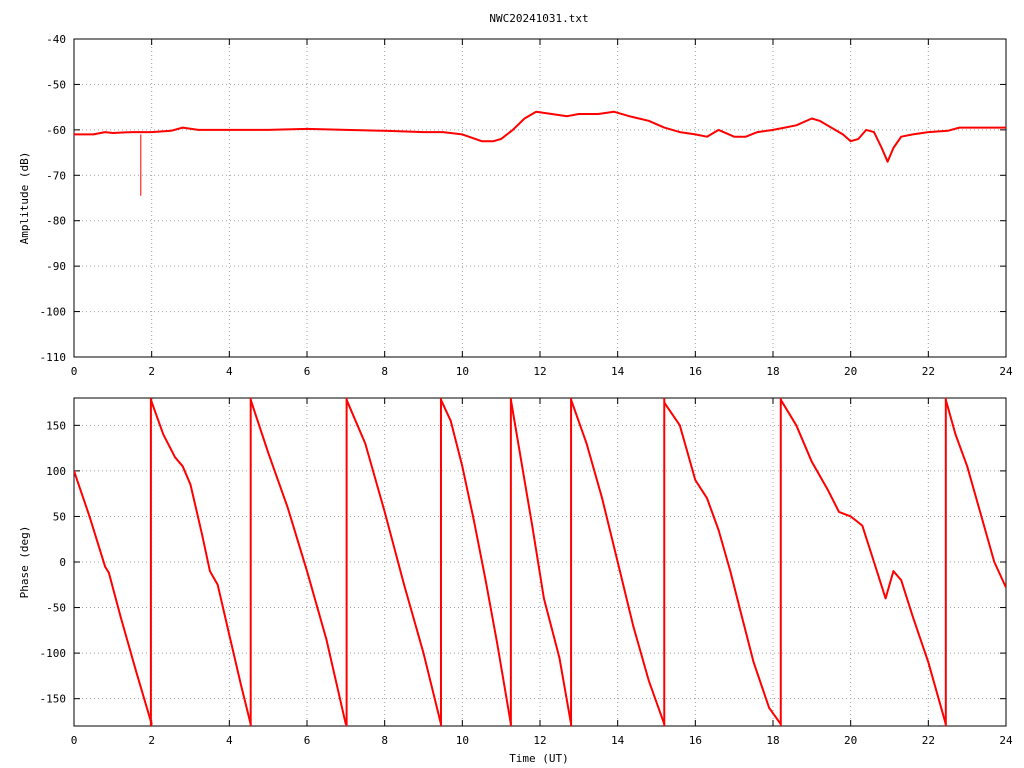  What do you see at coordinates (928, 740) in the screenshot?
I see `phase-x-tick-label: 22` at bounding box center [928, 740].